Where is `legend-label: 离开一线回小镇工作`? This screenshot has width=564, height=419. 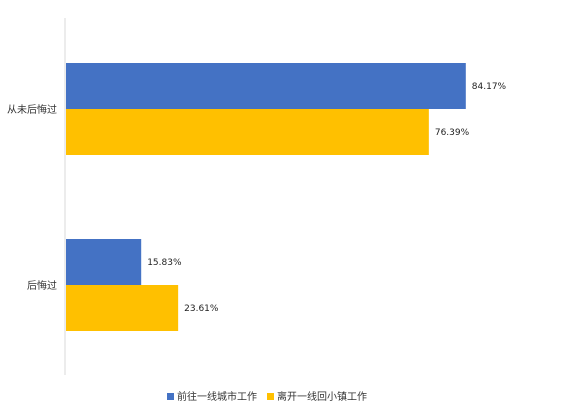
legend-label: 离开一线回小镇工作 is located at coordinates (322, 396).